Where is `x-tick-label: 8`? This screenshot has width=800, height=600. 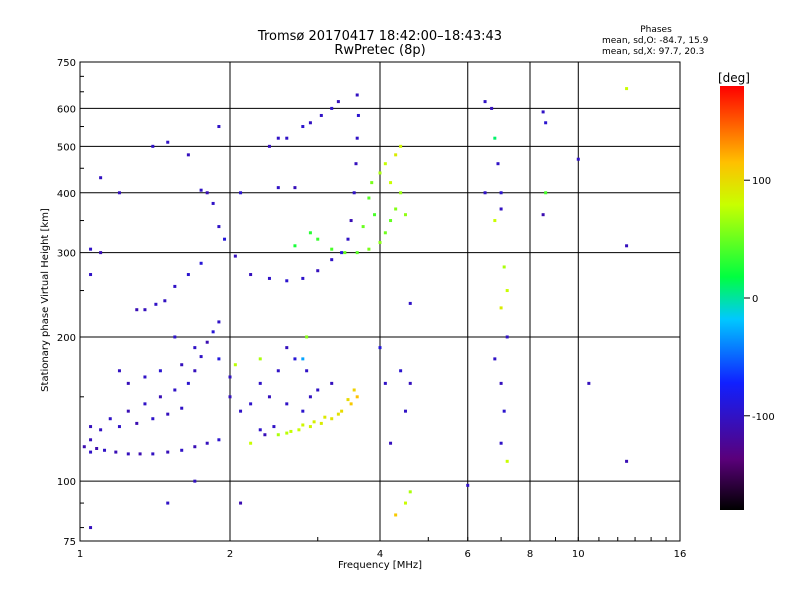 x-tick-label: 8 is located at coordinates (530, 554).